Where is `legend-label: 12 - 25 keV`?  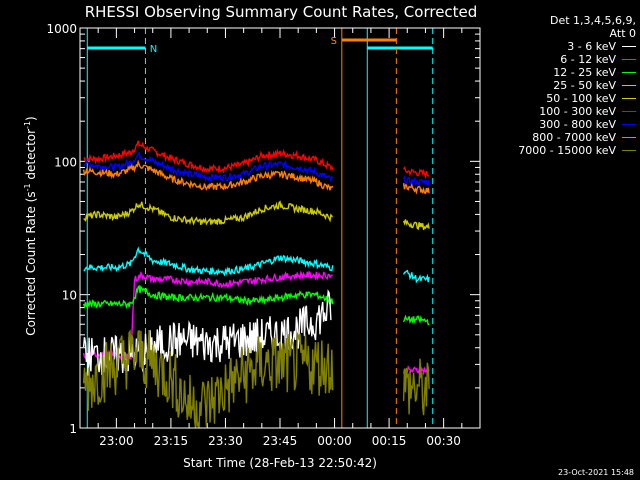
legend-label: 12 - 25 keV is located at coordinates (584, 72).